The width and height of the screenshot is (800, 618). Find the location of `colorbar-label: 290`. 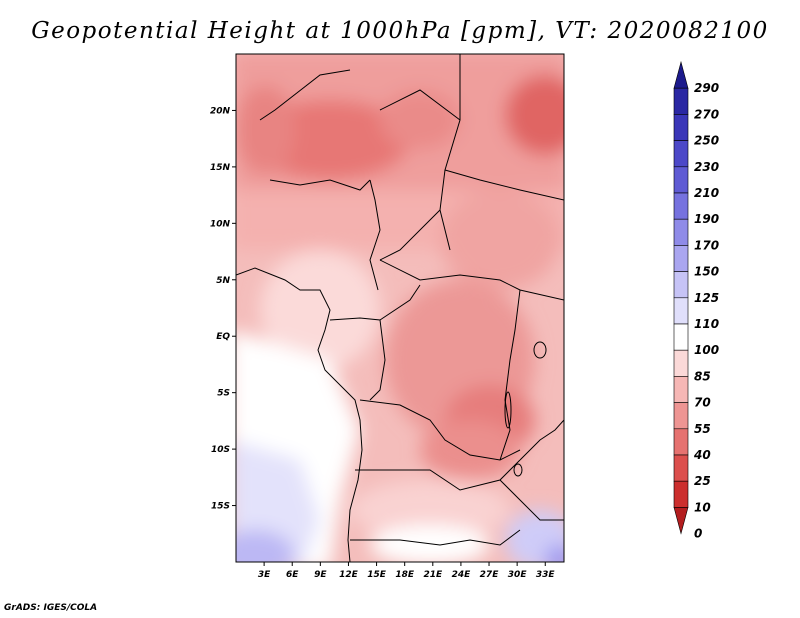

colorbar-label: 290 is located at coordinates (706, 88).